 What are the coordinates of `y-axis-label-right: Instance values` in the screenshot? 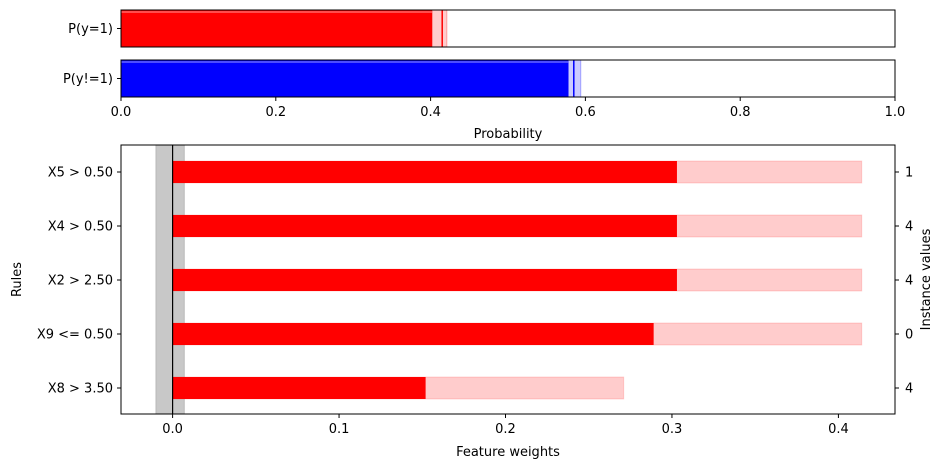 It's located at (926, 279).